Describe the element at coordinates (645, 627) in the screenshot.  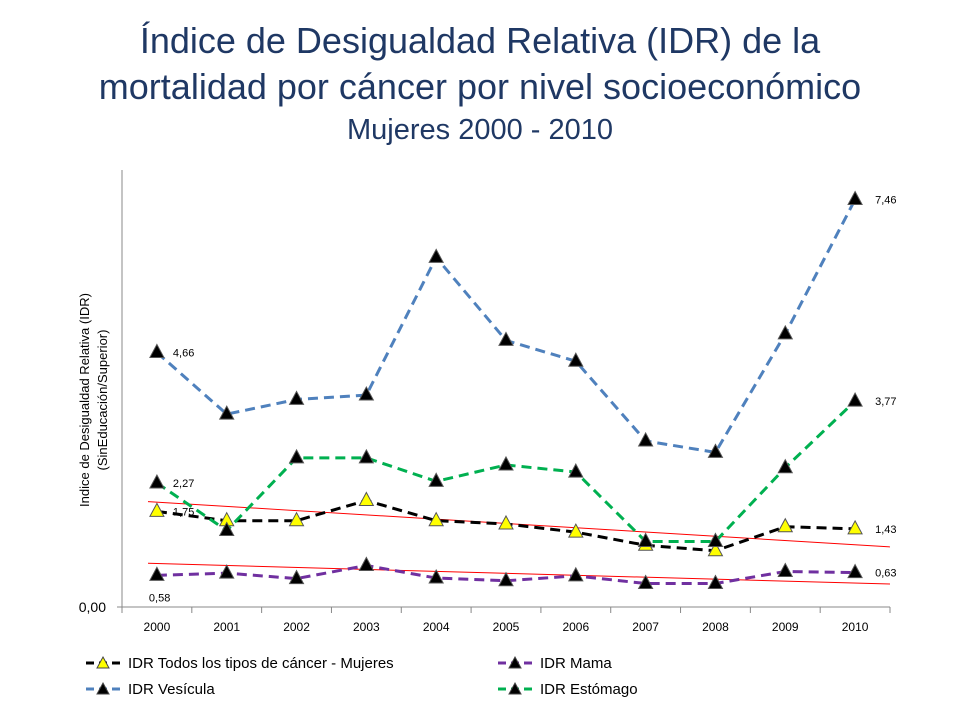
I see `x-tick-label: 2007` at that location.